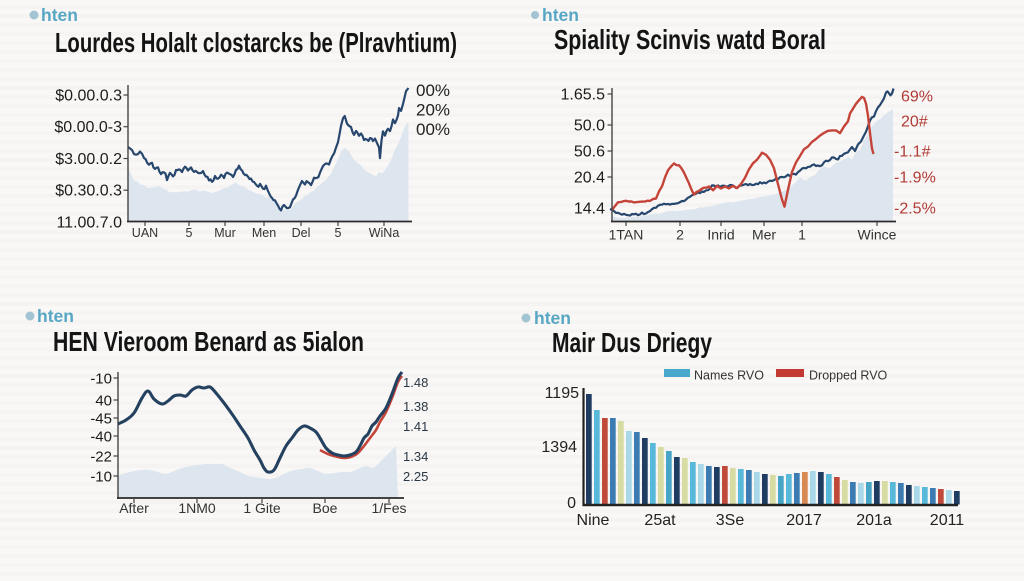 This screenshot has height=581, width=1024. What do you see at coordinates (559, 447) in the screenshot?
I see `svg-text: 1394` at bounding box center [559, 447].